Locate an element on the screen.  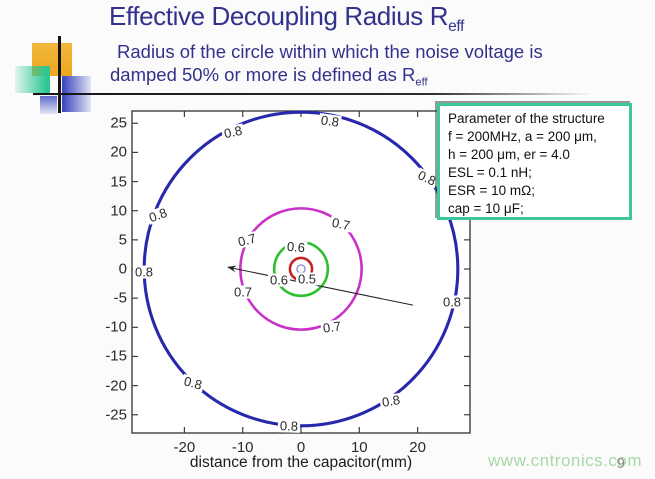
logo-blue-small-rect is located at coordinates (48, 105).